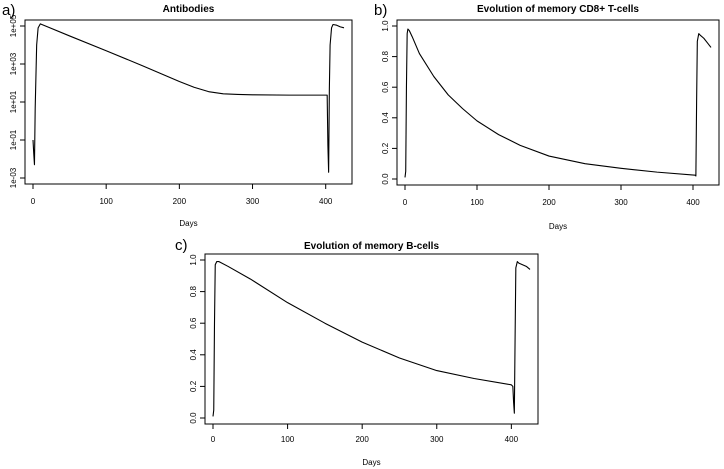  What do you see at coordinates (371, 246) in the screenshot?
I see `chart-title-c: Evolution of memory B-cells` at bounding box center [371, 246].